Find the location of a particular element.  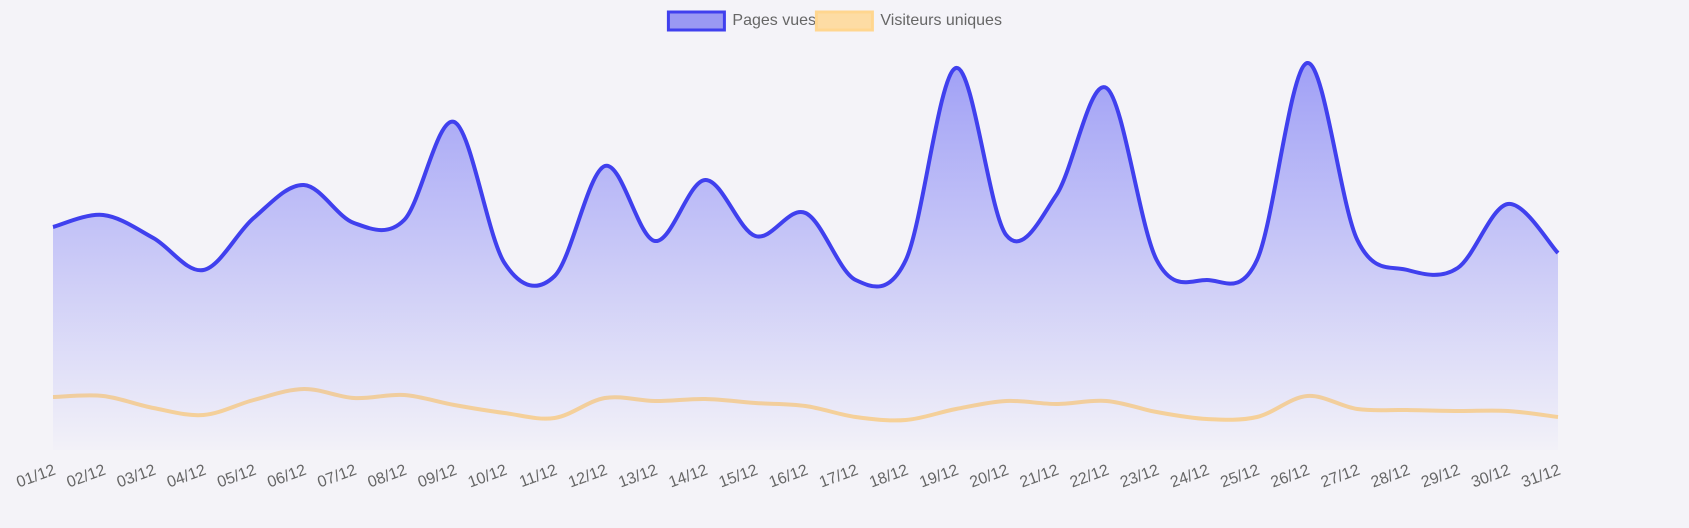

x-tick-label: 02/12 is located at coordinates (87, 477).